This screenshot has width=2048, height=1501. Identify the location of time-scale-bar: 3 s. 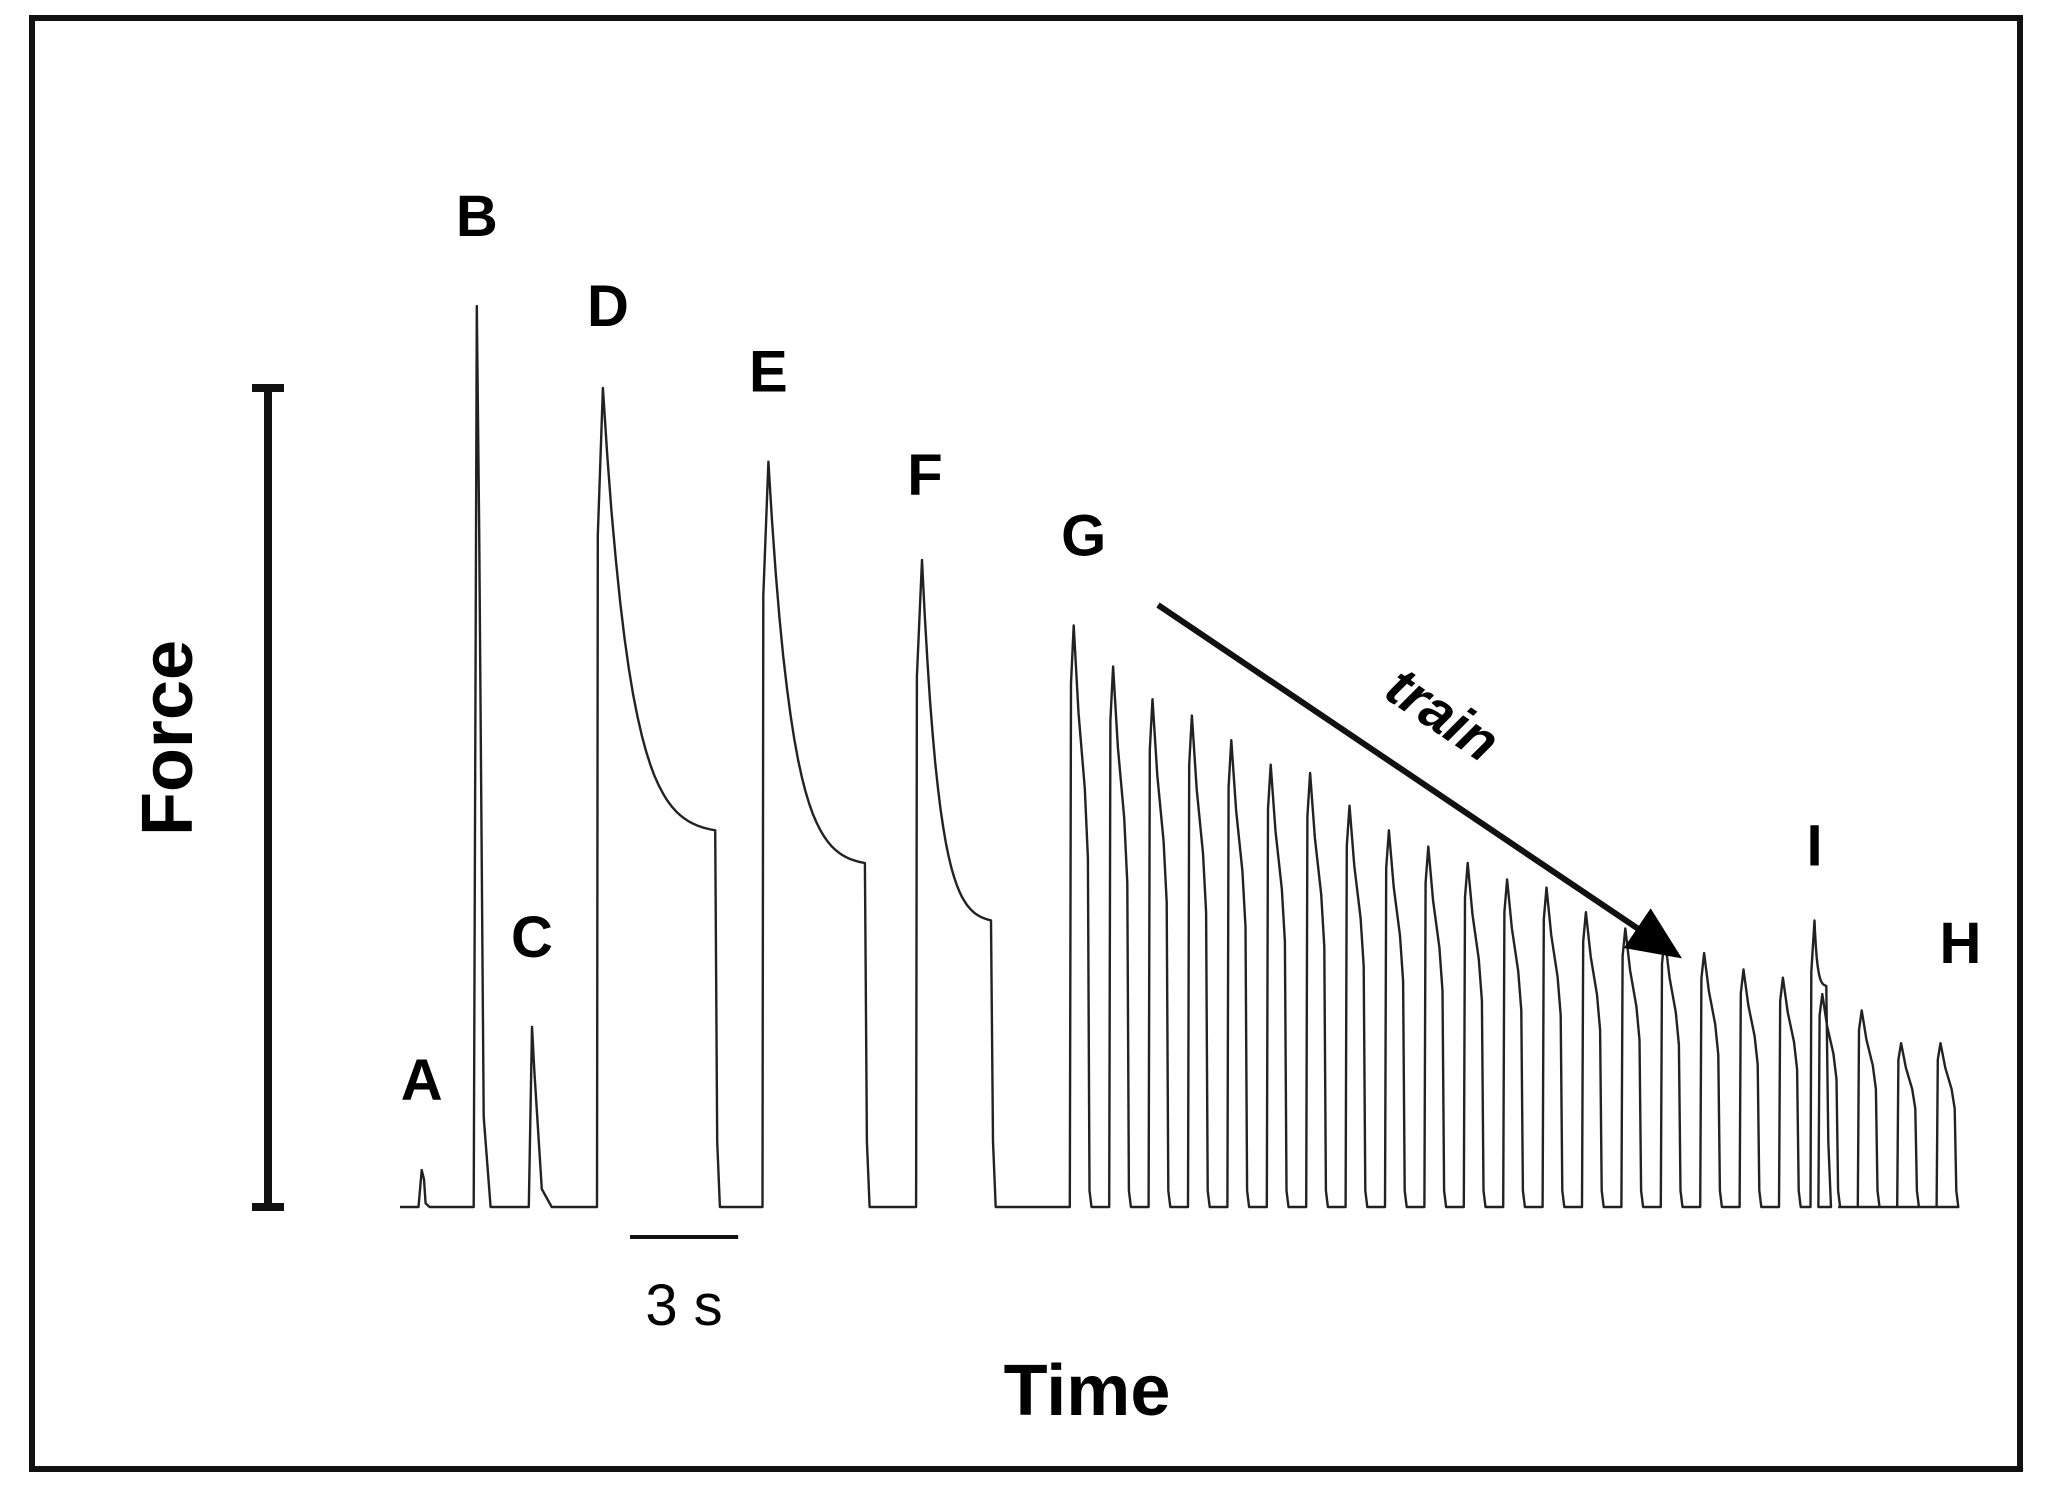
(684, 1286).